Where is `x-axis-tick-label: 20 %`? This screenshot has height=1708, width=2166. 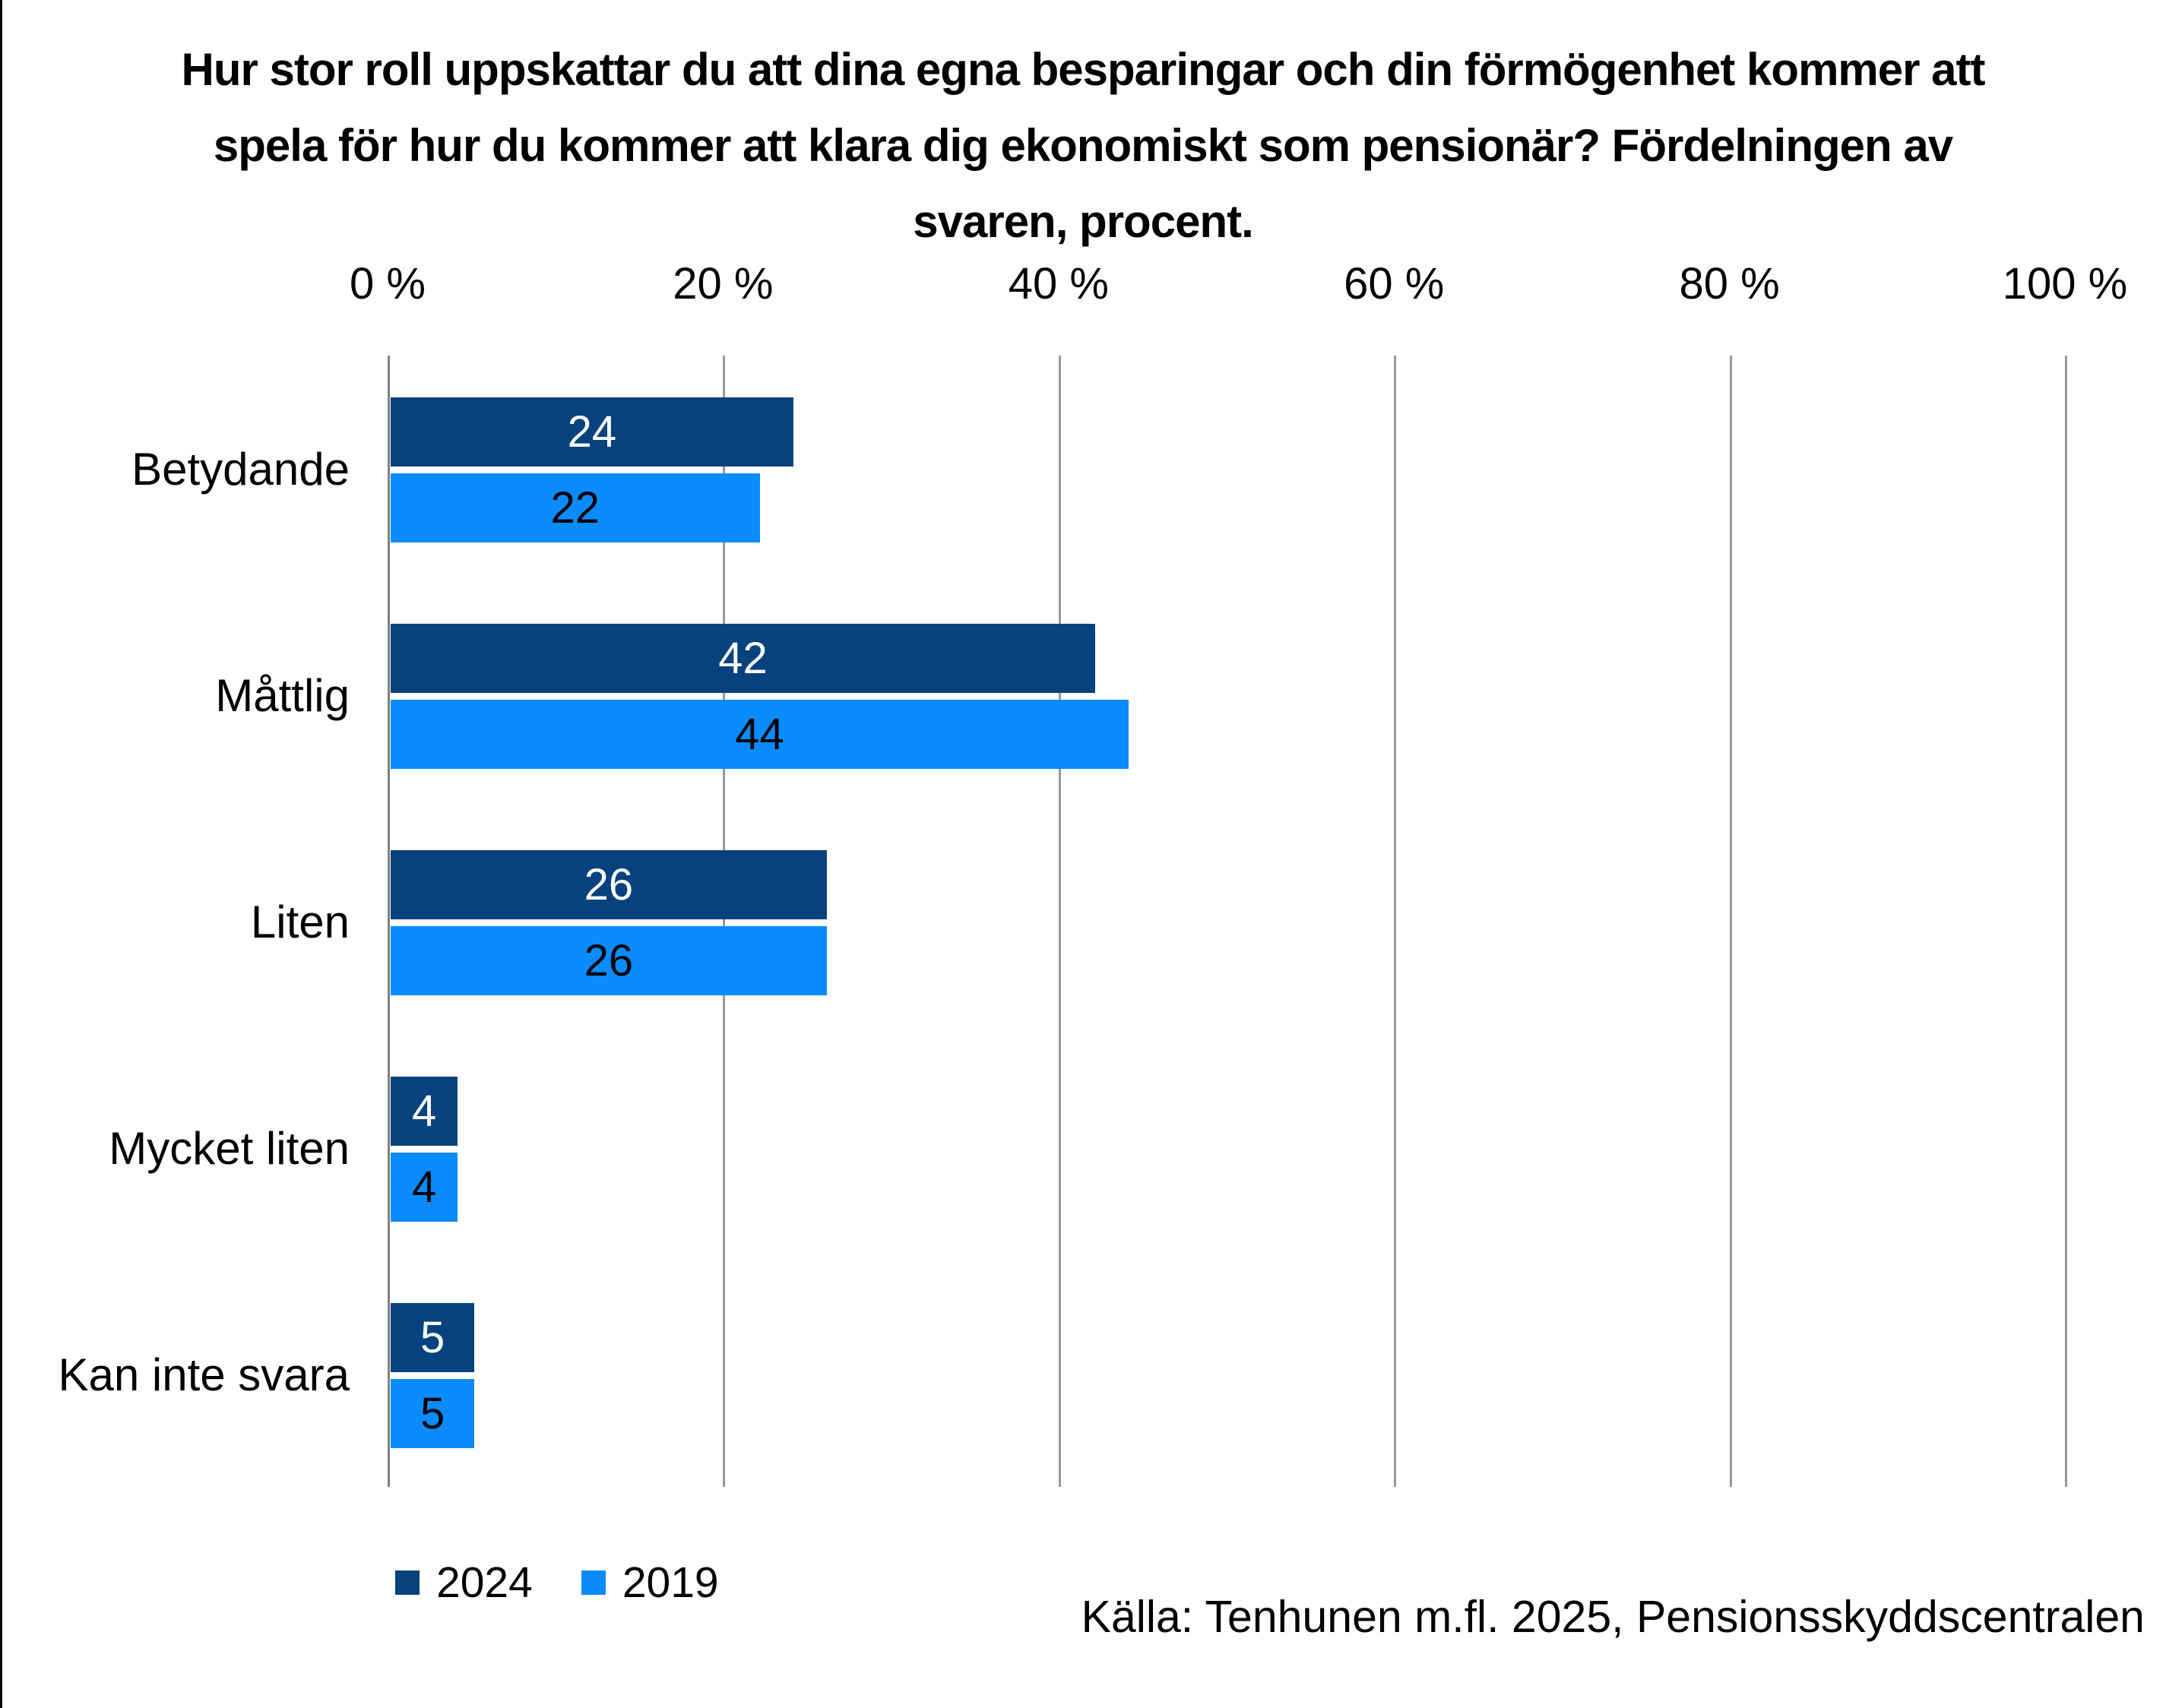 x-axis-tick-label: 20 % is located at coordinates (723, 283).